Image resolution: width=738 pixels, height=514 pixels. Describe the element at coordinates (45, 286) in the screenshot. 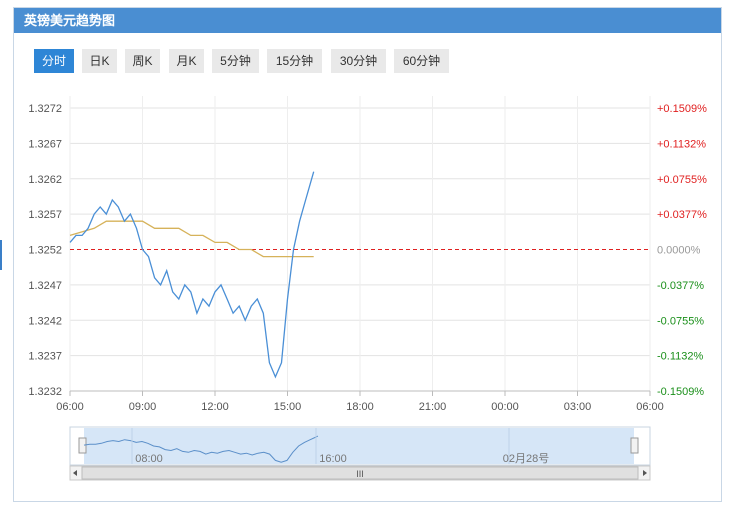

I see `y-tick-label: 1.3247` at that location.